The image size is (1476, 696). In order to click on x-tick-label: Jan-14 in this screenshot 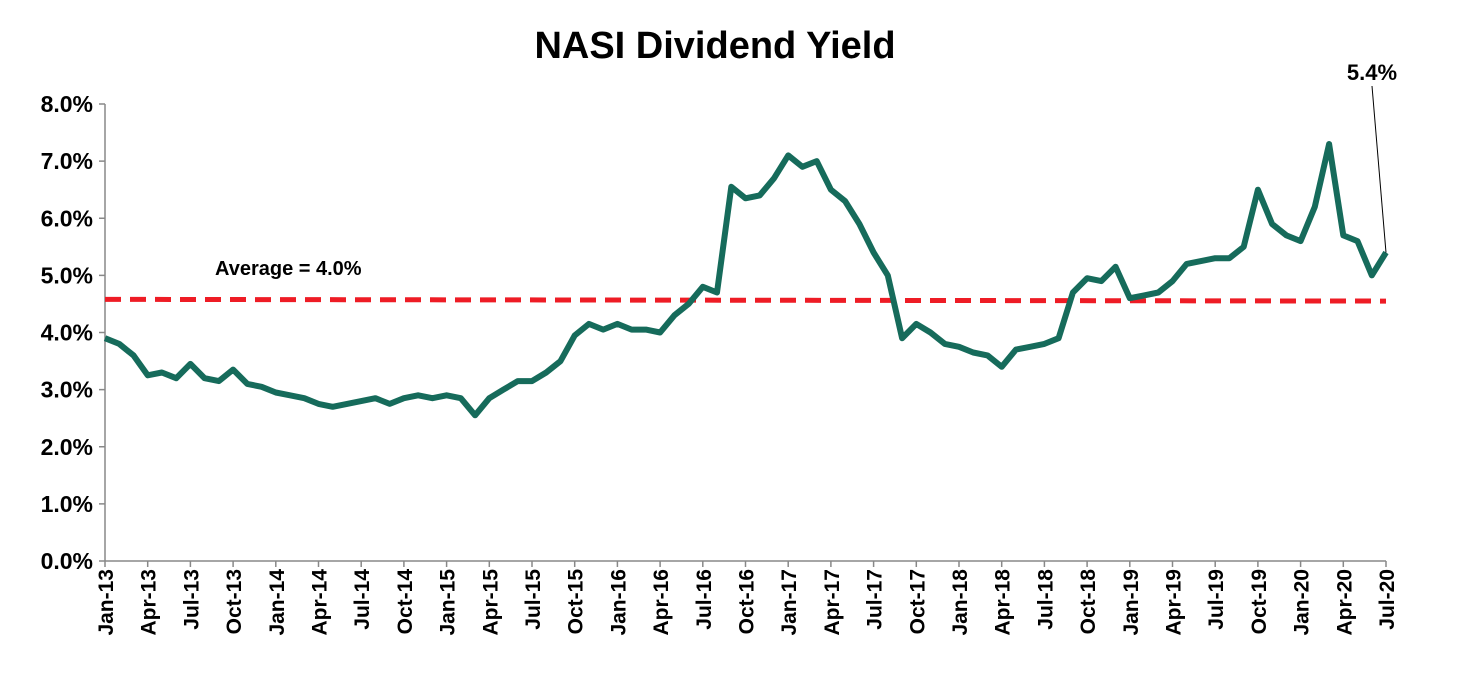, I will do `click(277, 602)`.